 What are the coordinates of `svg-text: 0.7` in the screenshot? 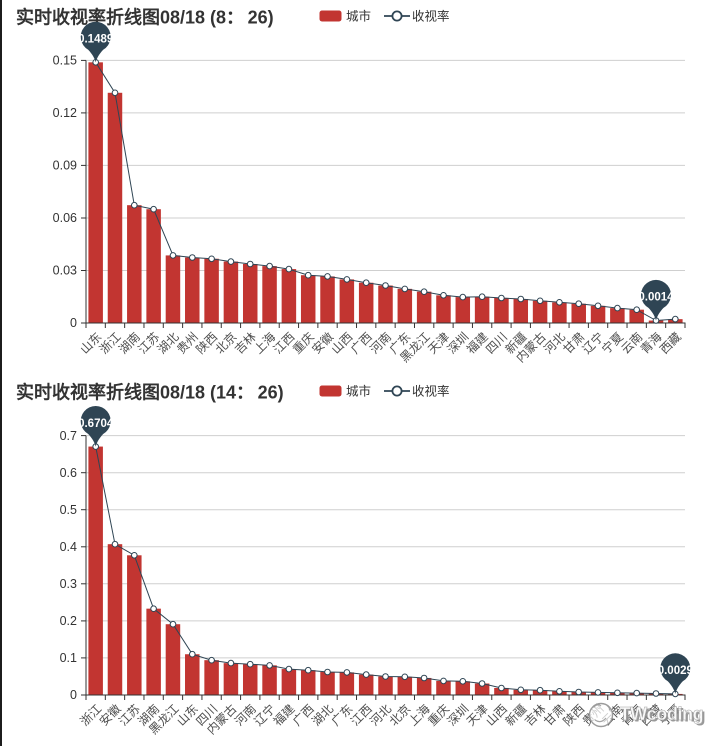 It's located at (68, 436).